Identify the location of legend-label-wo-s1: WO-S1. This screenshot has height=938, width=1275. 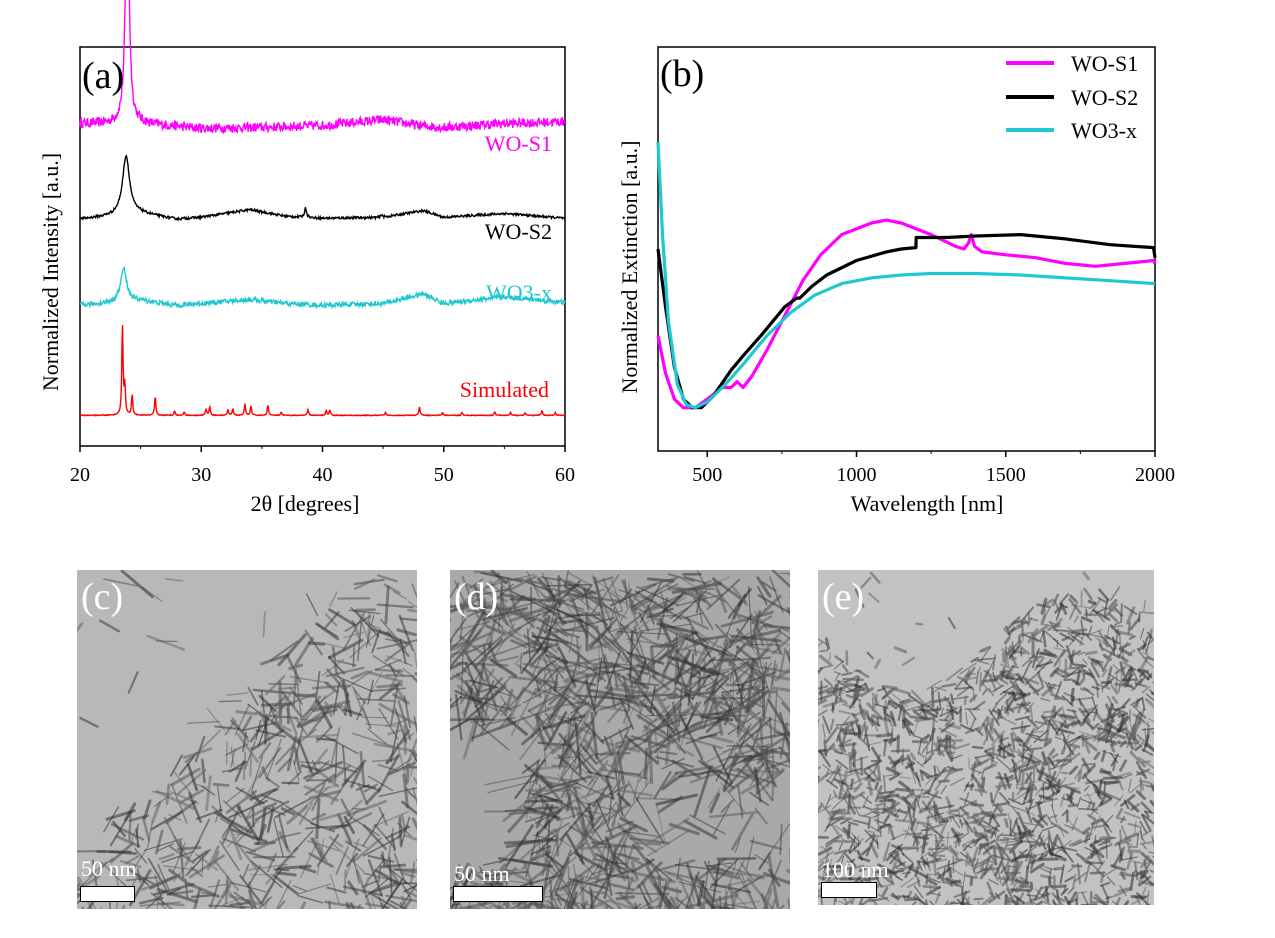
(1104, 63).